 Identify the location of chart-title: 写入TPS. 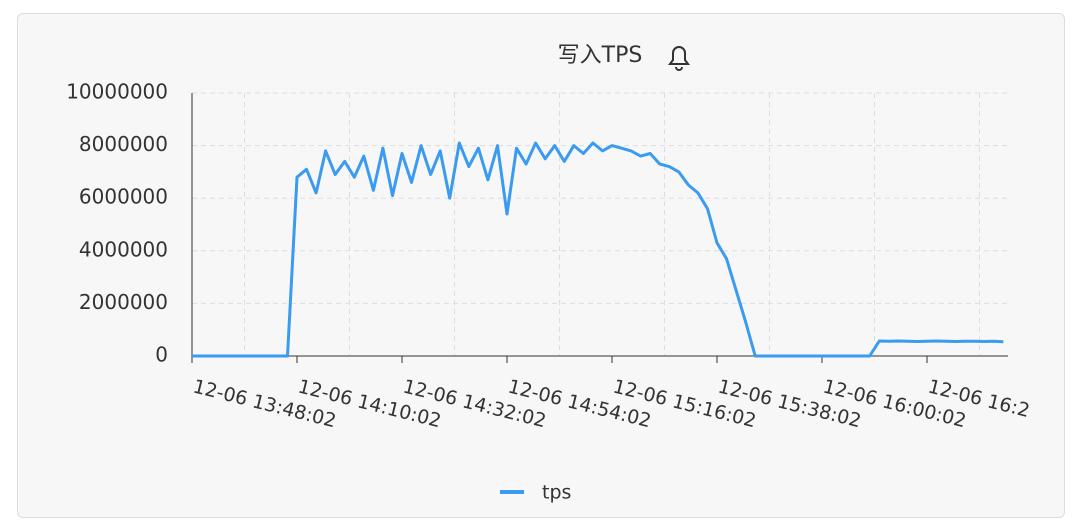
(600, 55).